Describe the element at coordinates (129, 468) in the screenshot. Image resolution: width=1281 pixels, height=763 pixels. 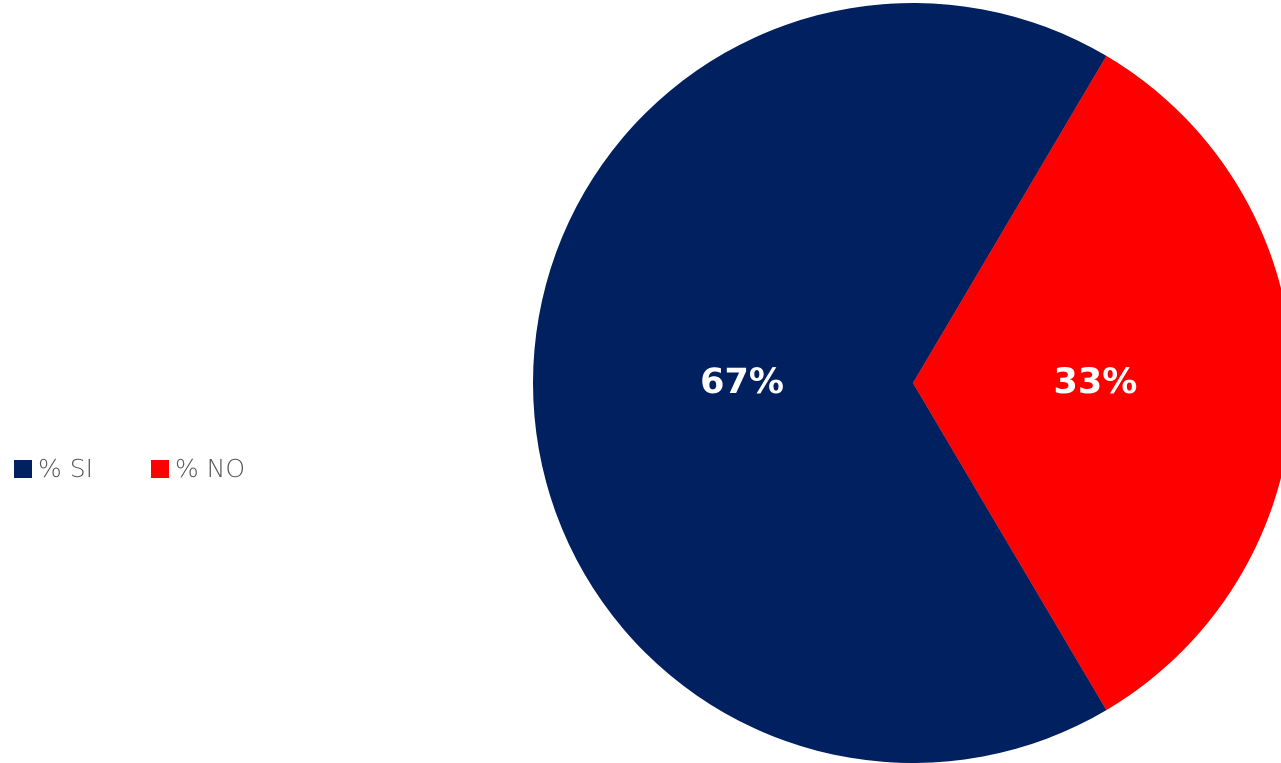
I see `chart-legend: % SI % NO` at that location.